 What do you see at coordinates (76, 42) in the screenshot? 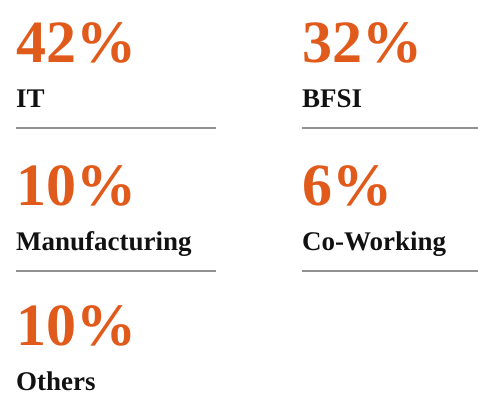
I see `data-label: 42%` at bounding box center [76, 42].